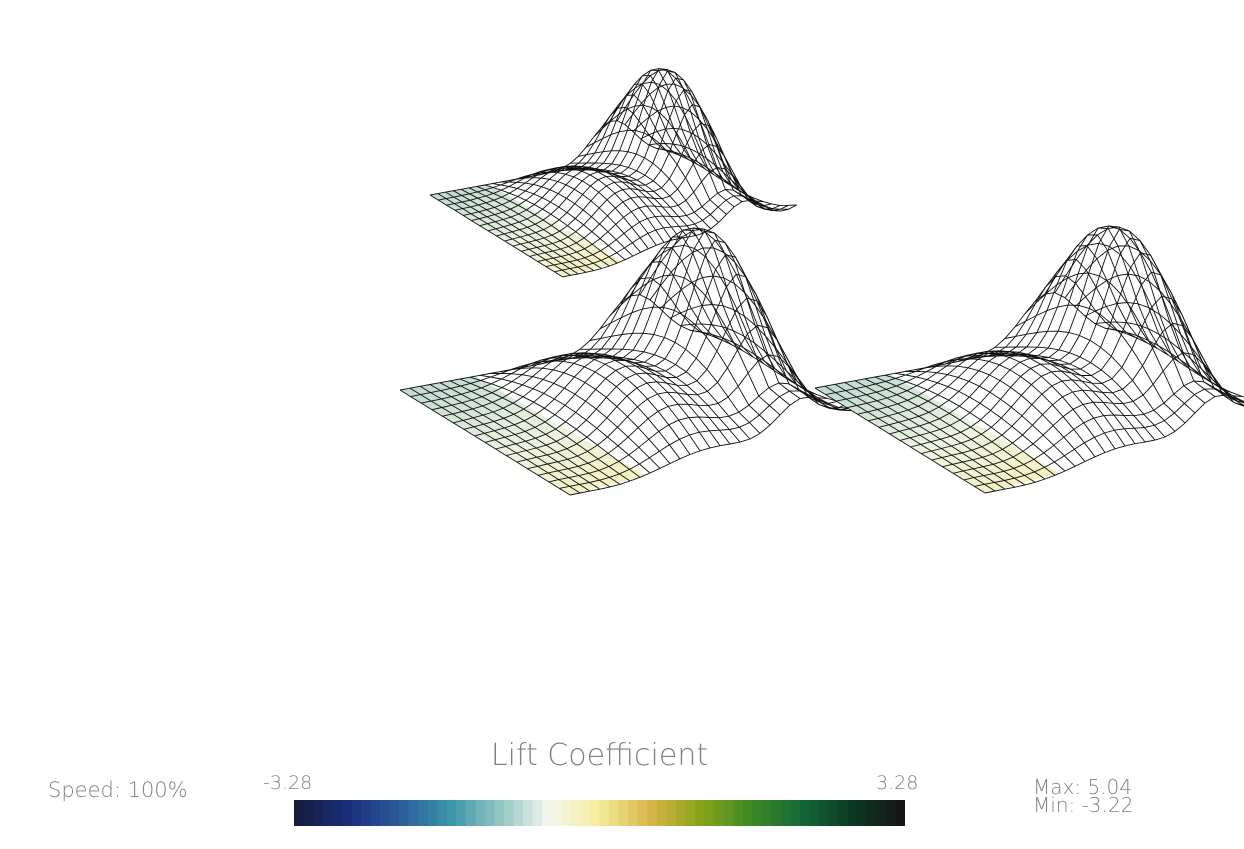 The width and height of the screenshot is (1244, 849). What do you see at coordinates (1082, 787) in the screenshot?
I see `max-value-readout: Max: 5.04` at bounding box center [1082, 787].